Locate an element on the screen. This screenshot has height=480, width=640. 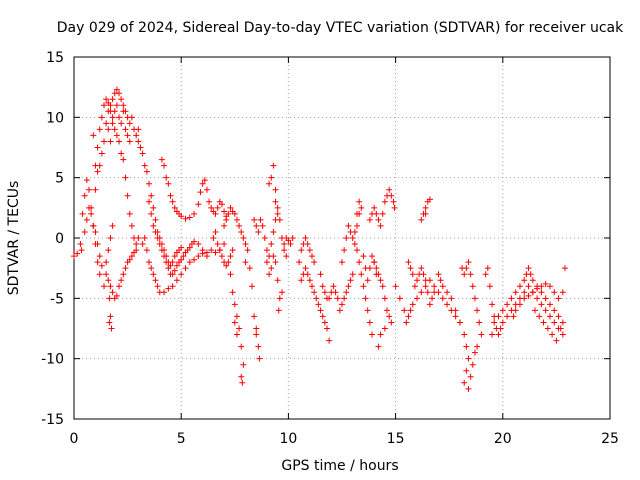
y-tick-label: -5 is located at coordinates (57, 299).